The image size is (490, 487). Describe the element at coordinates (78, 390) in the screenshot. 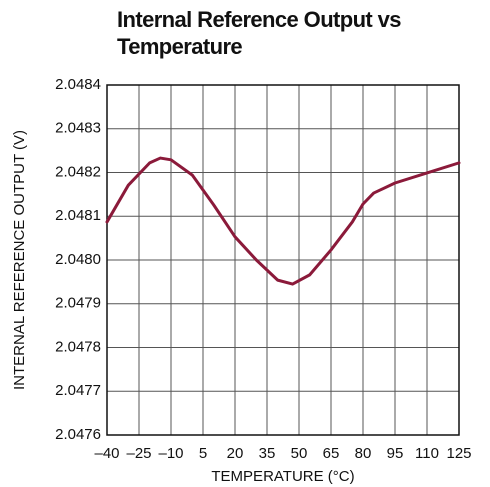

I see `y-tick-label: 2.0477` at that location.